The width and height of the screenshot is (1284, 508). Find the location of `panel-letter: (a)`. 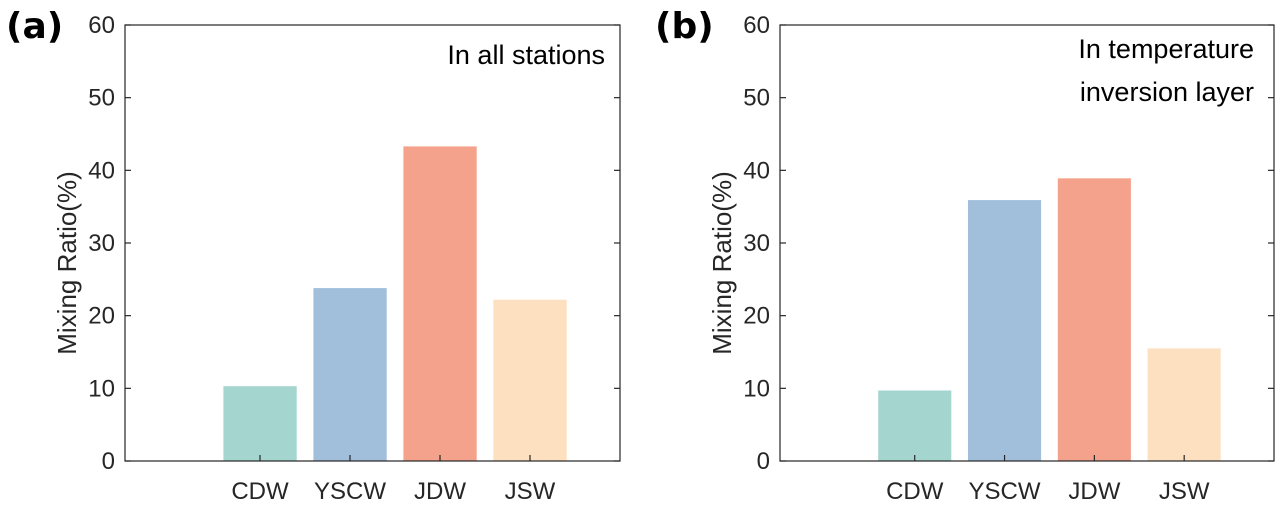

panel-letter: (a) is located at coordinates (34, 26).